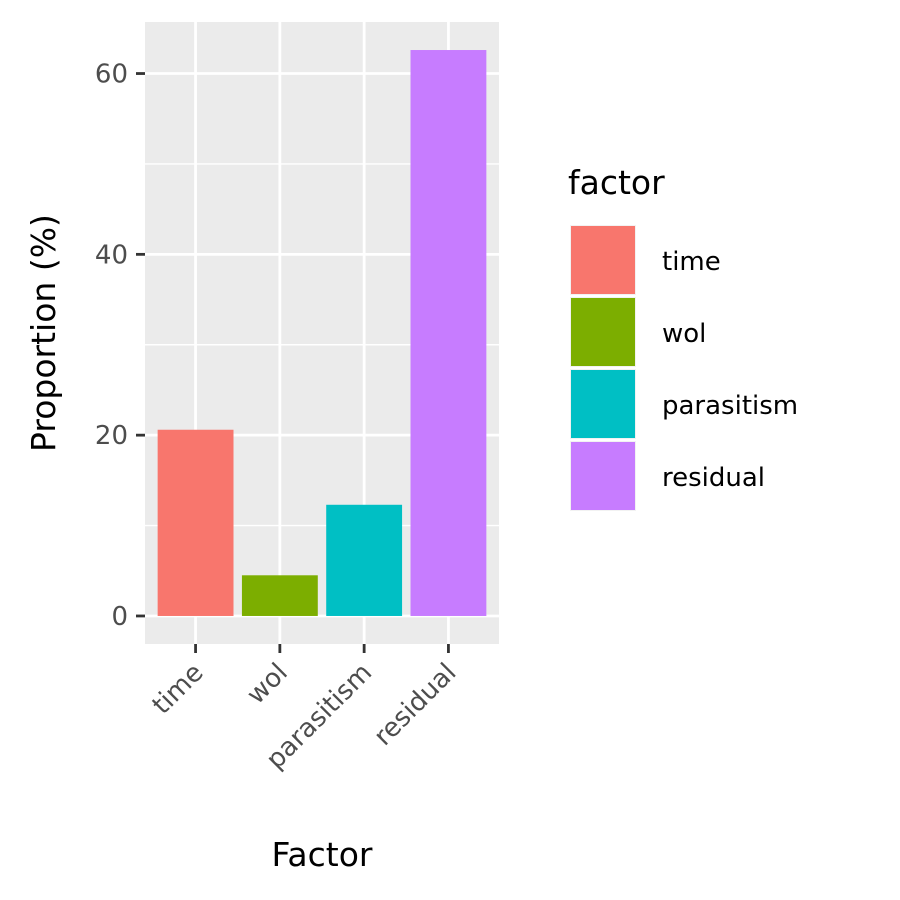 The image size is (900, 900). Describe the element at coordinates (111, 75) in the screenshot. I see `y-tick-label: 60` at that location.